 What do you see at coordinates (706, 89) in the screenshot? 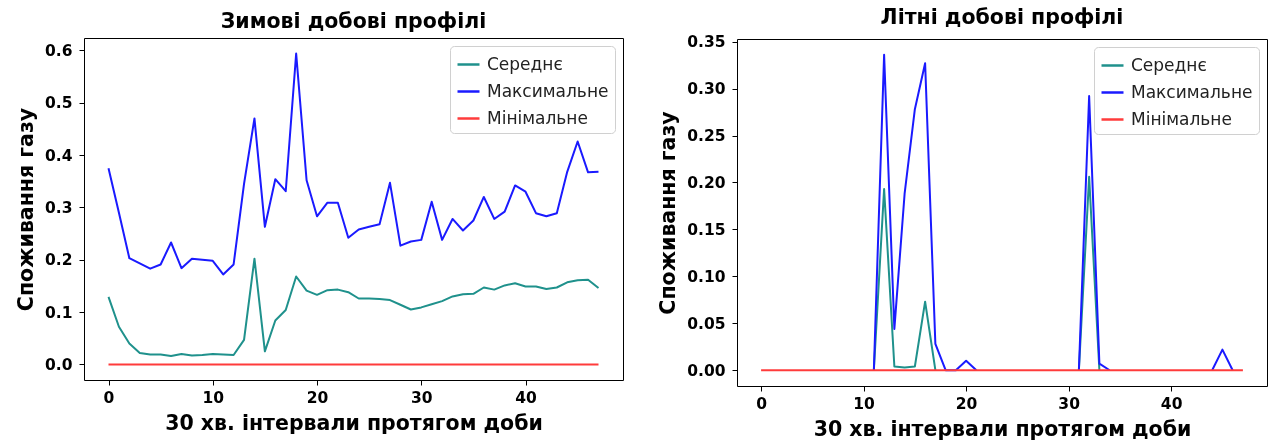
I see `y-tick-label: 0.30` at bounding box center [706, 89].